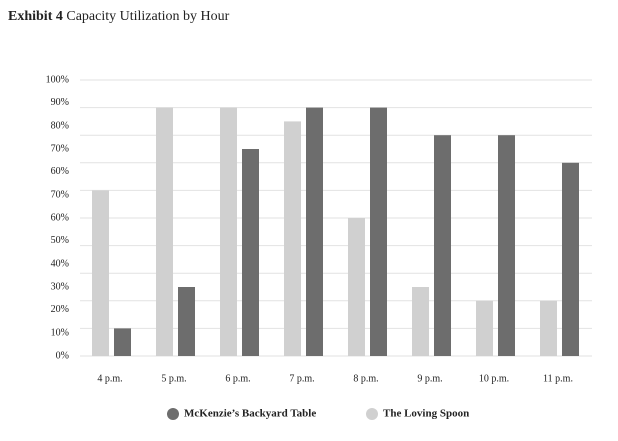 The height and width of the screenshot is (441, 618). What do you see at coordinates (250, 414) in the screenshot?
I see `legend-label: McKenzie’s Backyard Table` at bounding box center [250, 414].